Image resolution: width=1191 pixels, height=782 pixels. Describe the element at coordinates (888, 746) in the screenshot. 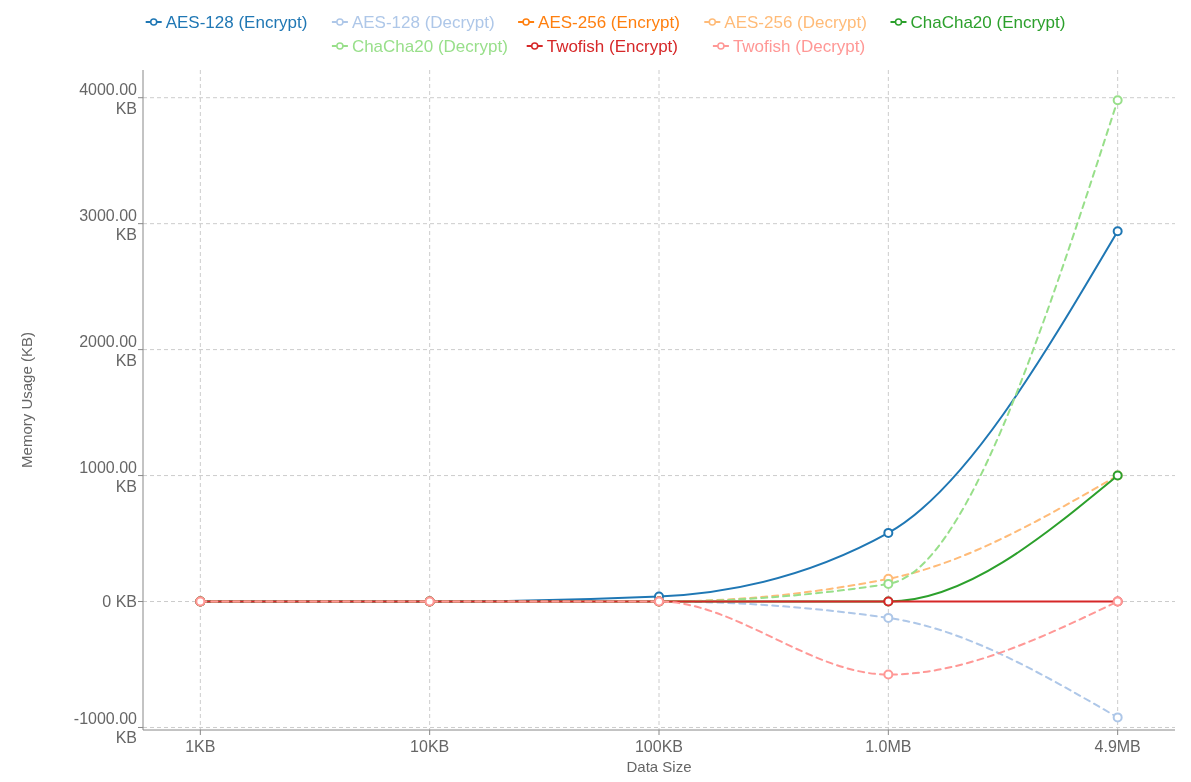

I see `x-tick-label: 1.0MB` at that location.